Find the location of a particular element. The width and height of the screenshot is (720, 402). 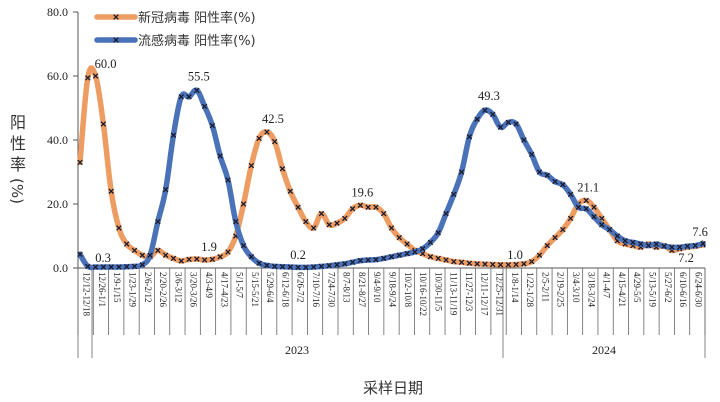

data-label: 7.2 is located at coordinates (686, 258).